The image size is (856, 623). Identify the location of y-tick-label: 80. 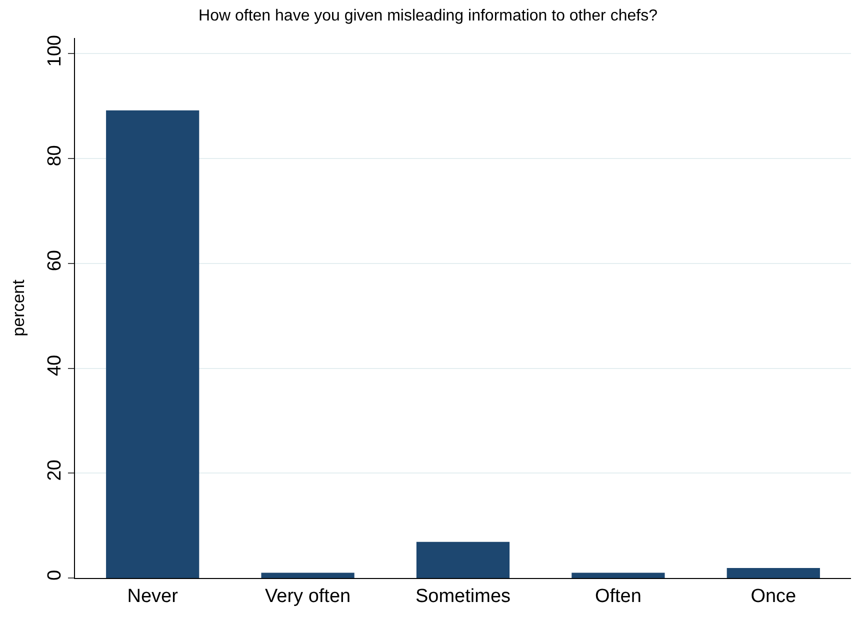
(55, 155).